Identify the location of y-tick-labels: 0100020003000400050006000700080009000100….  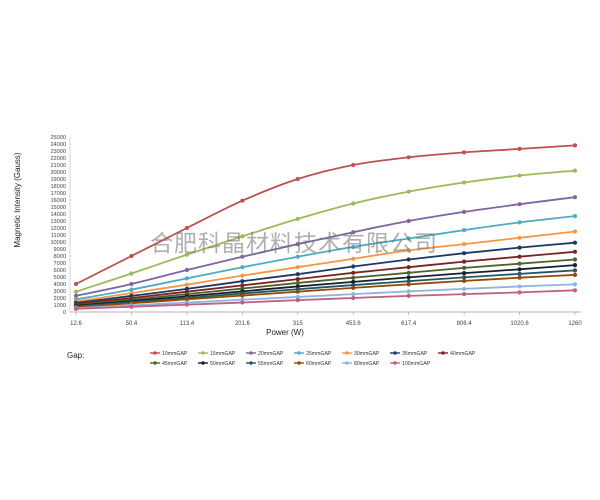
(58, 225).